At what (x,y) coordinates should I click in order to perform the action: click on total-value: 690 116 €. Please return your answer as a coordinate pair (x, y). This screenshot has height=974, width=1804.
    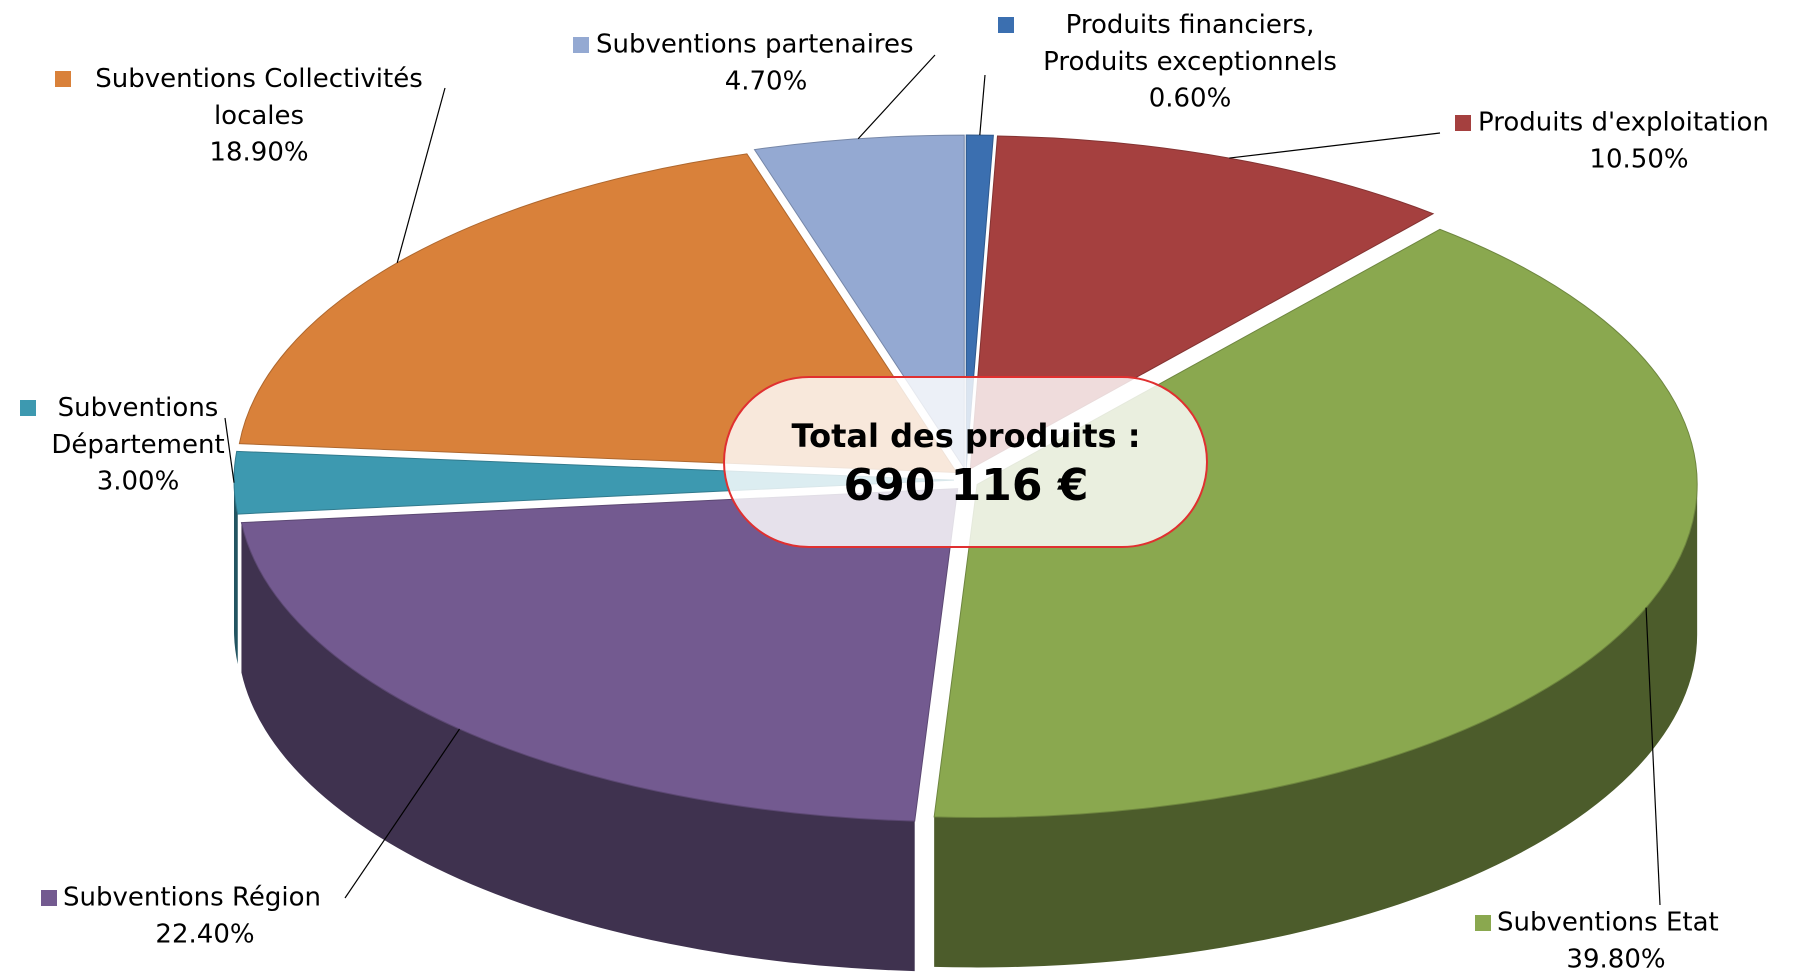
    Looking at the image, I should click on (966, 485).